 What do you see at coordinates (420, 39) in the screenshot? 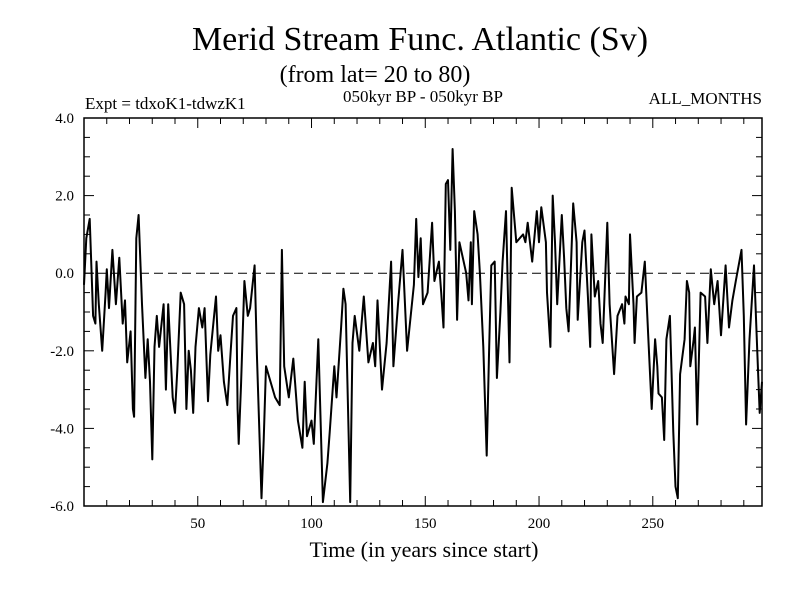
I see `chart-title: Merid Stream Func. Atlantic (Sv)` at bounding box center [420, 39].